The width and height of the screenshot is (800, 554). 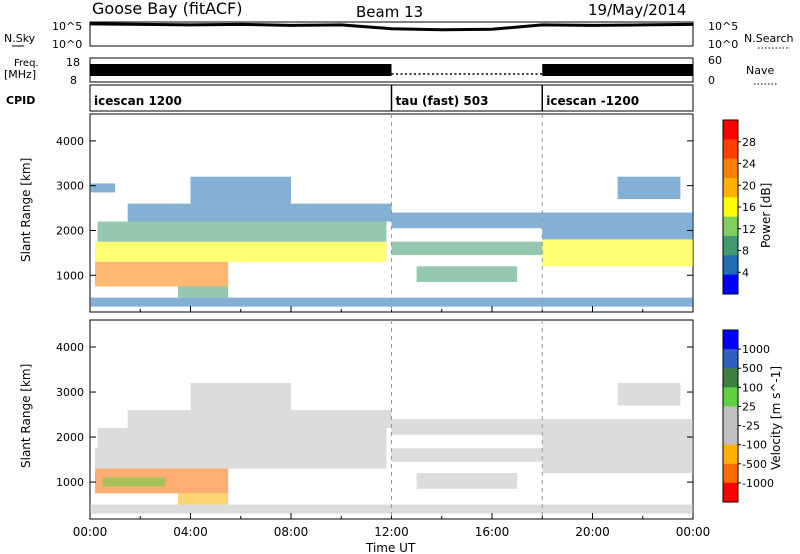 What do you see at coordinates (26, 210) in the screenshot?
I see `power-ylabel: Slant Range [km]` at bounding box center [26, 210].